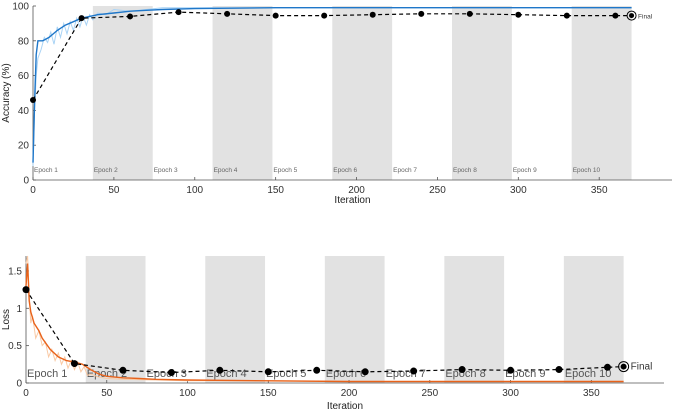  What do you see at coordinates (24, 111) in the screenshot?
I see `y-tick-label: 40` at bounding box center [24, 111].